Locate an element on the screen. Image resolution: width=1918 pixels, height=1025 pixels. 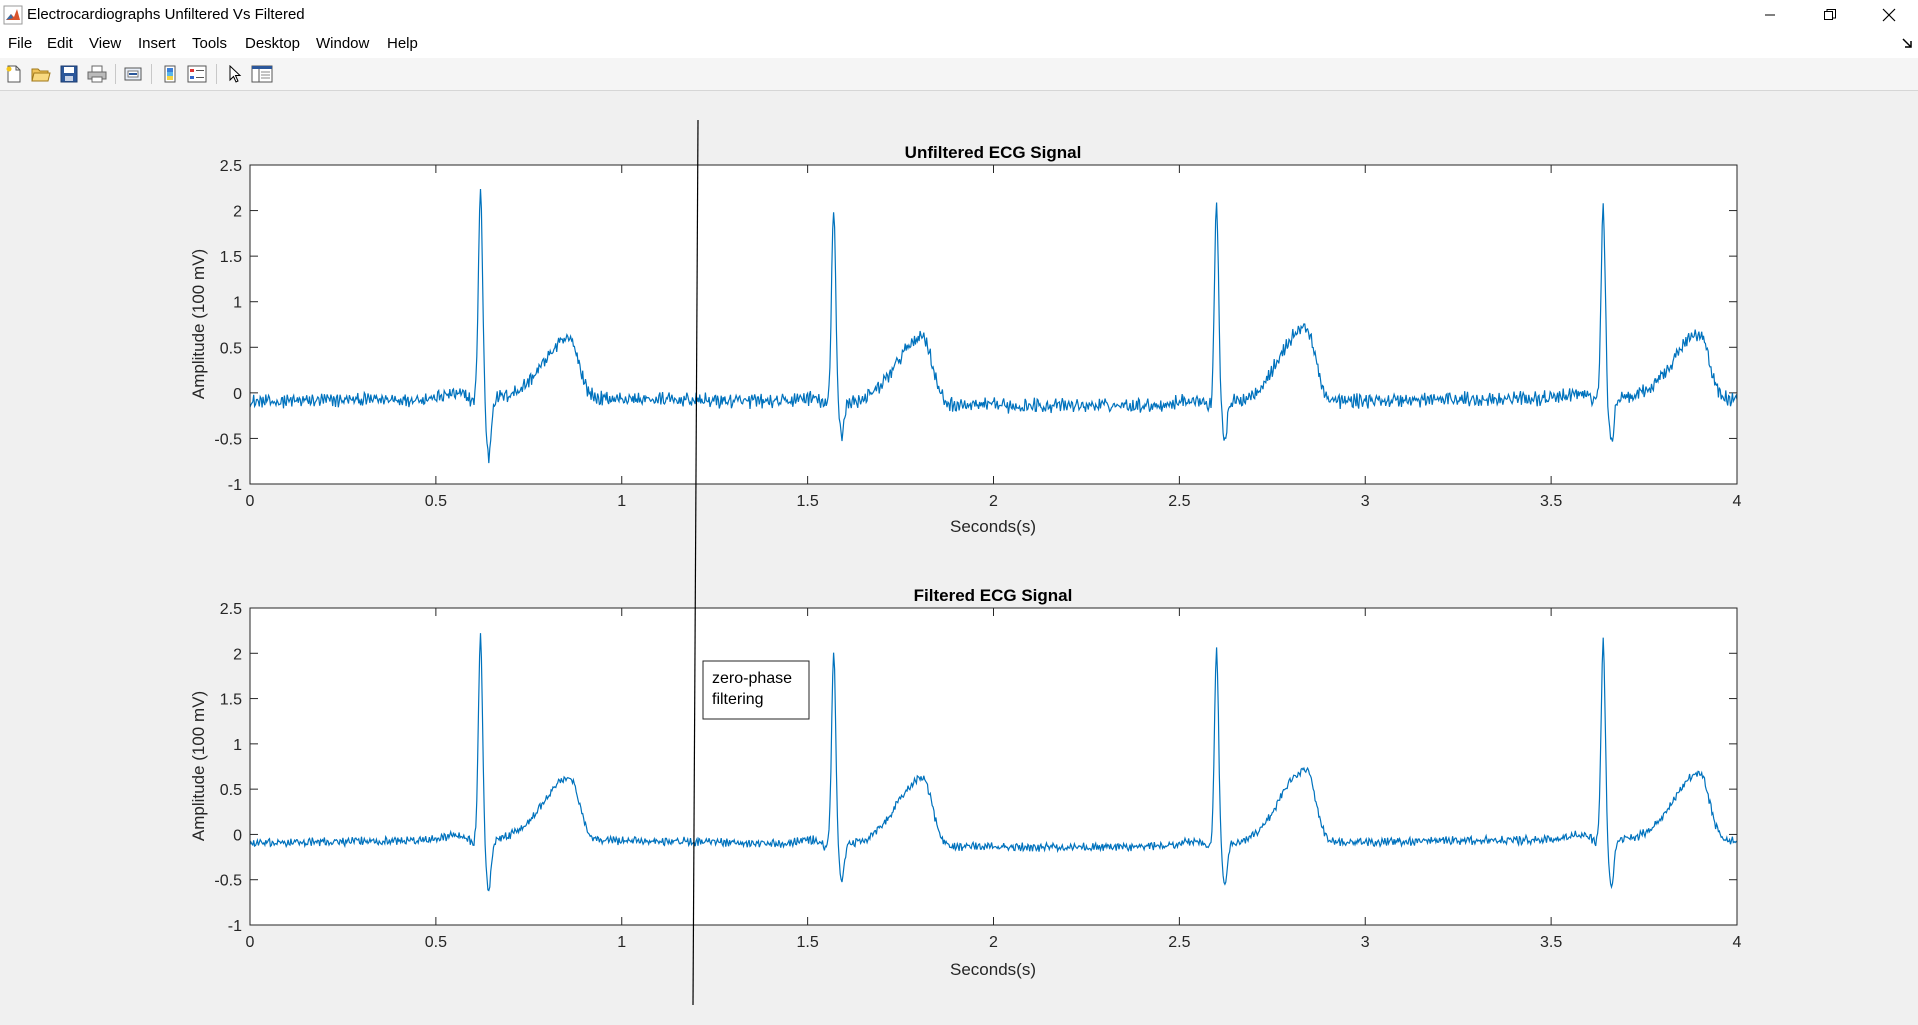
menu-window: Window is located at coordinates (343, 43).